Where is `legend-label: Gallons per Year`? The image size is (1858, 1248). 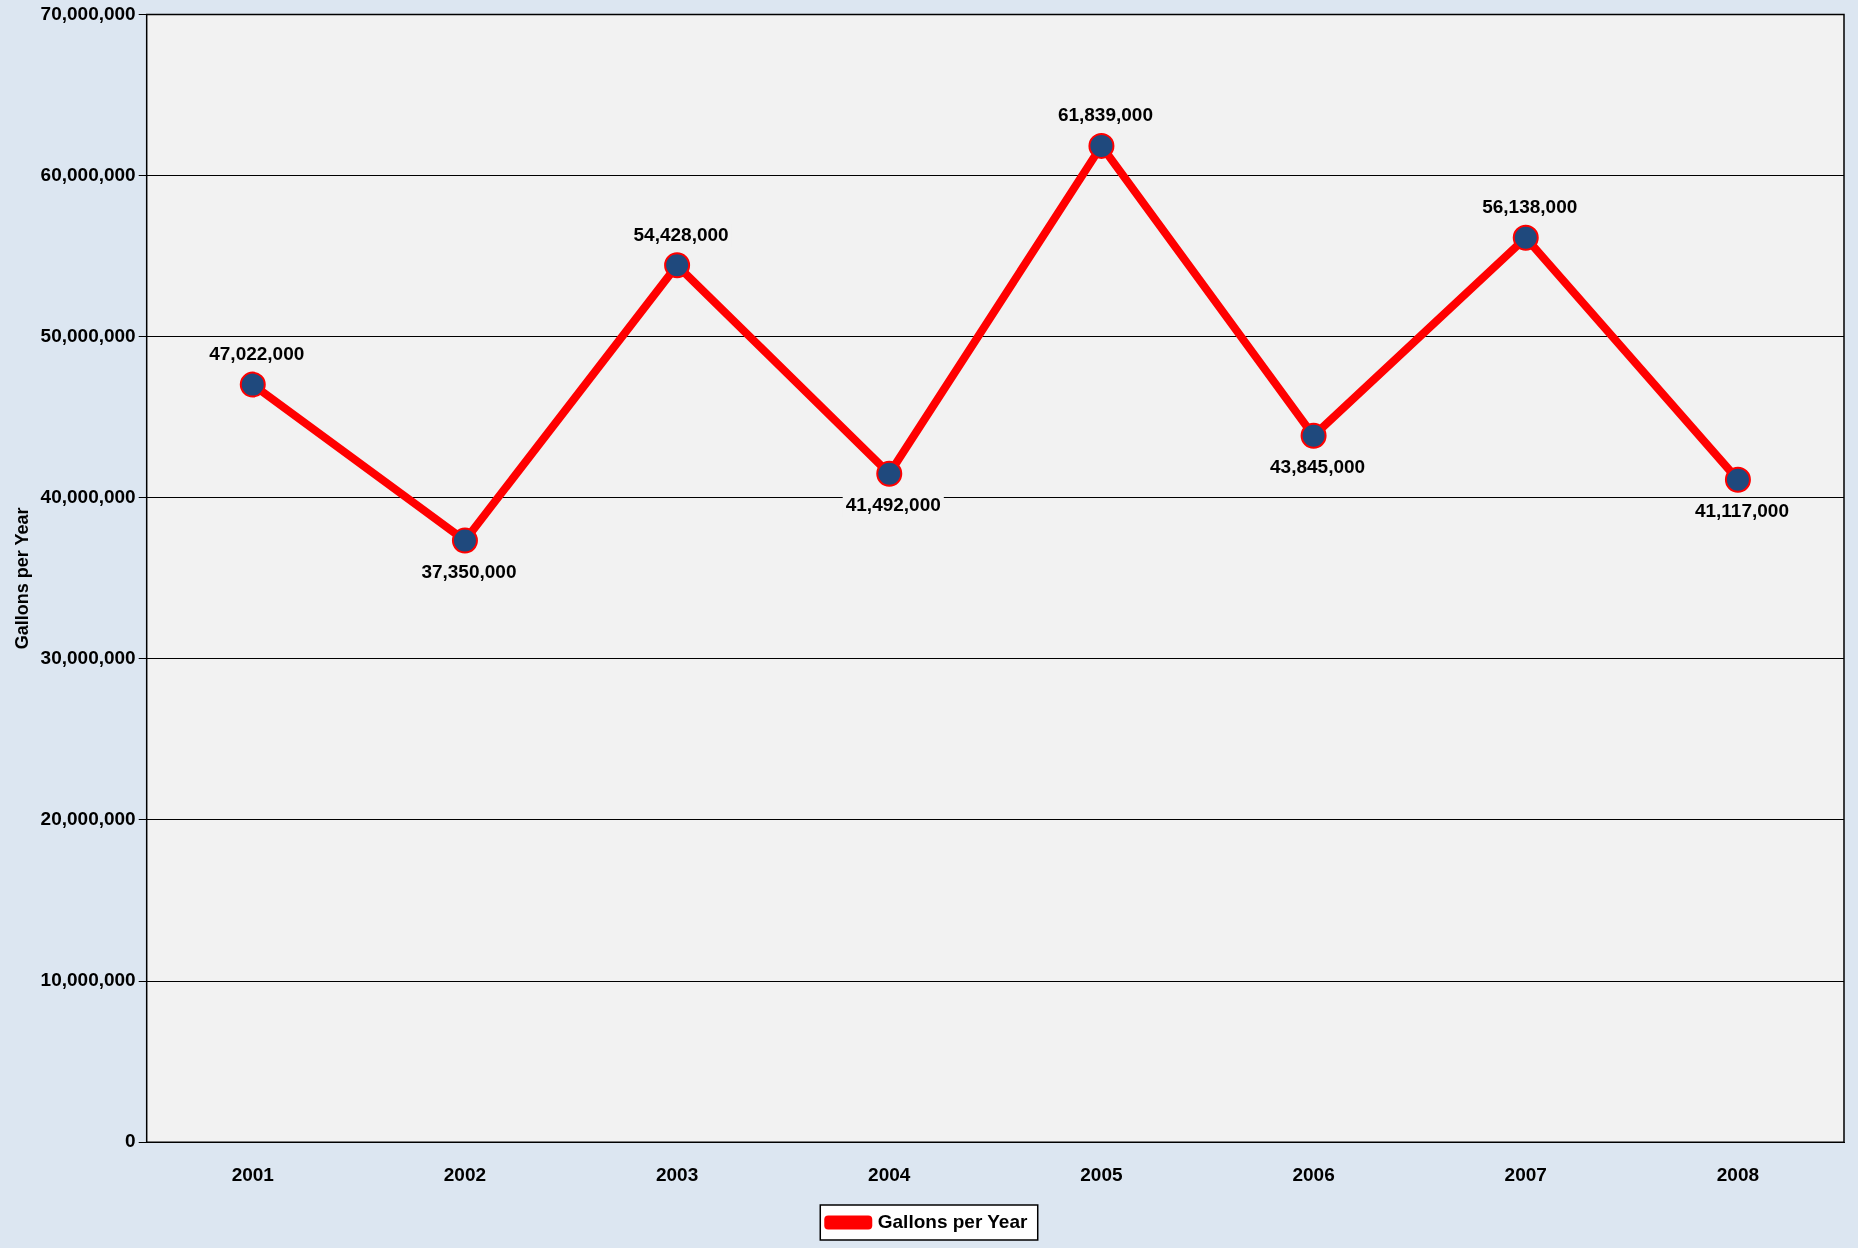 legend-label: Gallons per Year is located at coordinates (952, 1221).